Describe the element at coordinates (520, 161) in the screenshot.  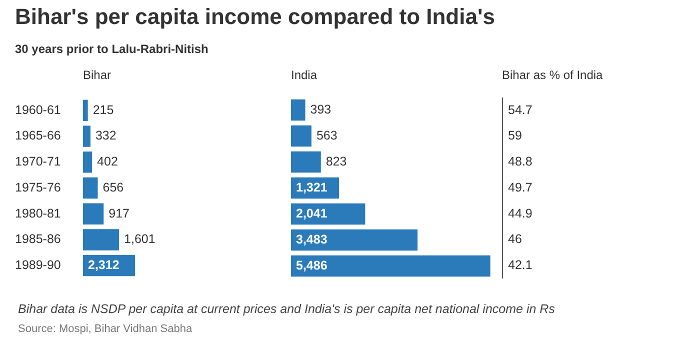
I see `data-label: 48.8` at that location.